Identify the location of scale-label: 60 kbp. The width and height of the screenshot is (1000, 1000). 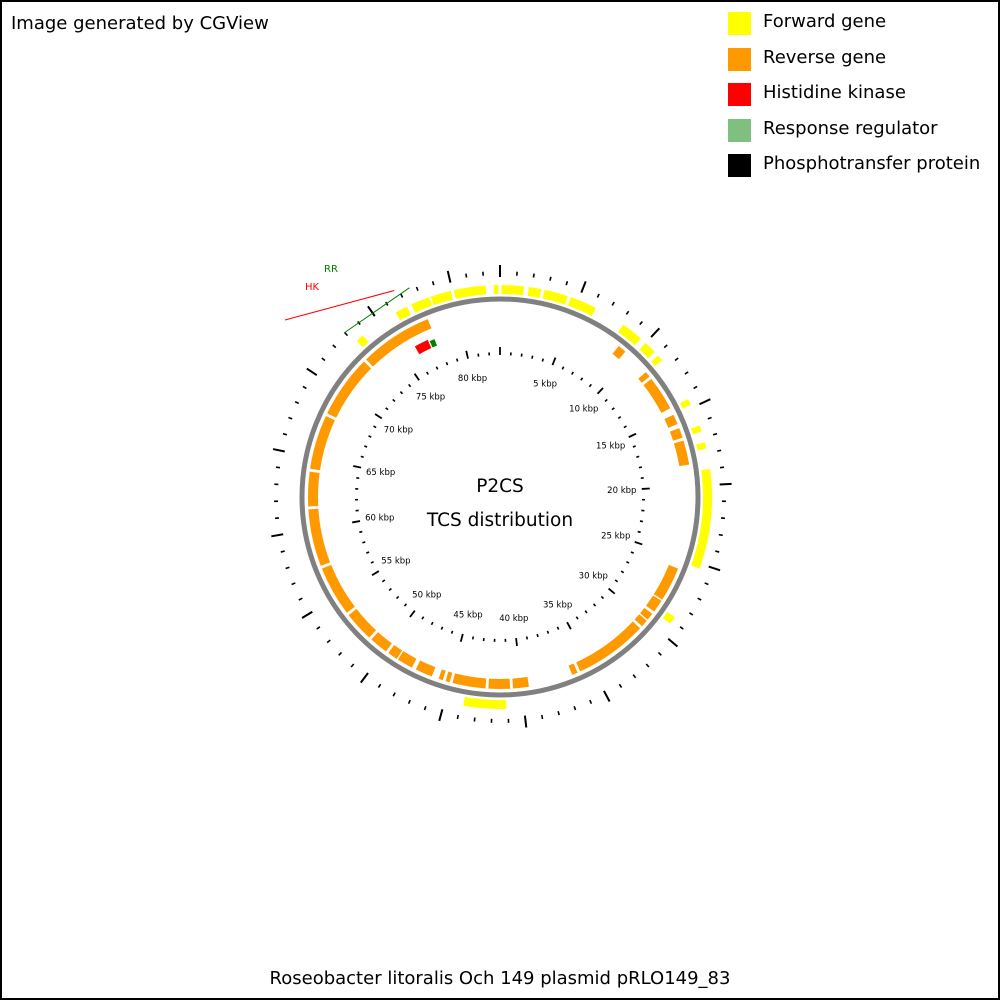
(379, 519).